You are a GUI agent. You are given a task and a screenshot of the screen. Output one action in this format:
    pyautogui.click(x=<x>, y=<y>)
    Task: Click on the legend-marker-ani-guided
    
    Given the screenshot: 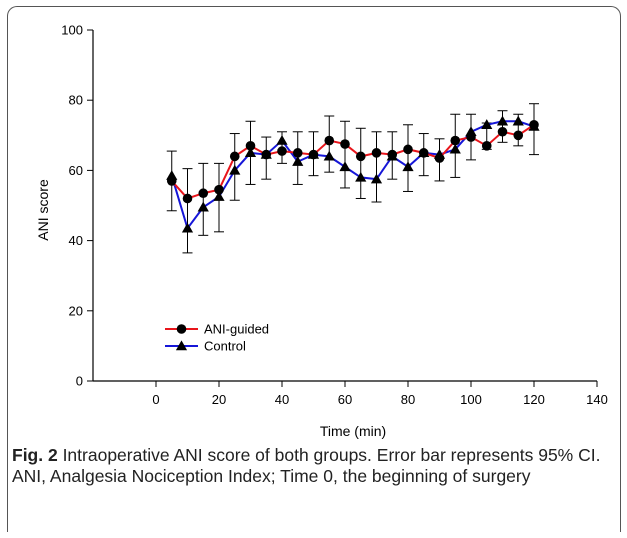 What is the action you would take?
    pyautogui.click(x=181, y=329)
    